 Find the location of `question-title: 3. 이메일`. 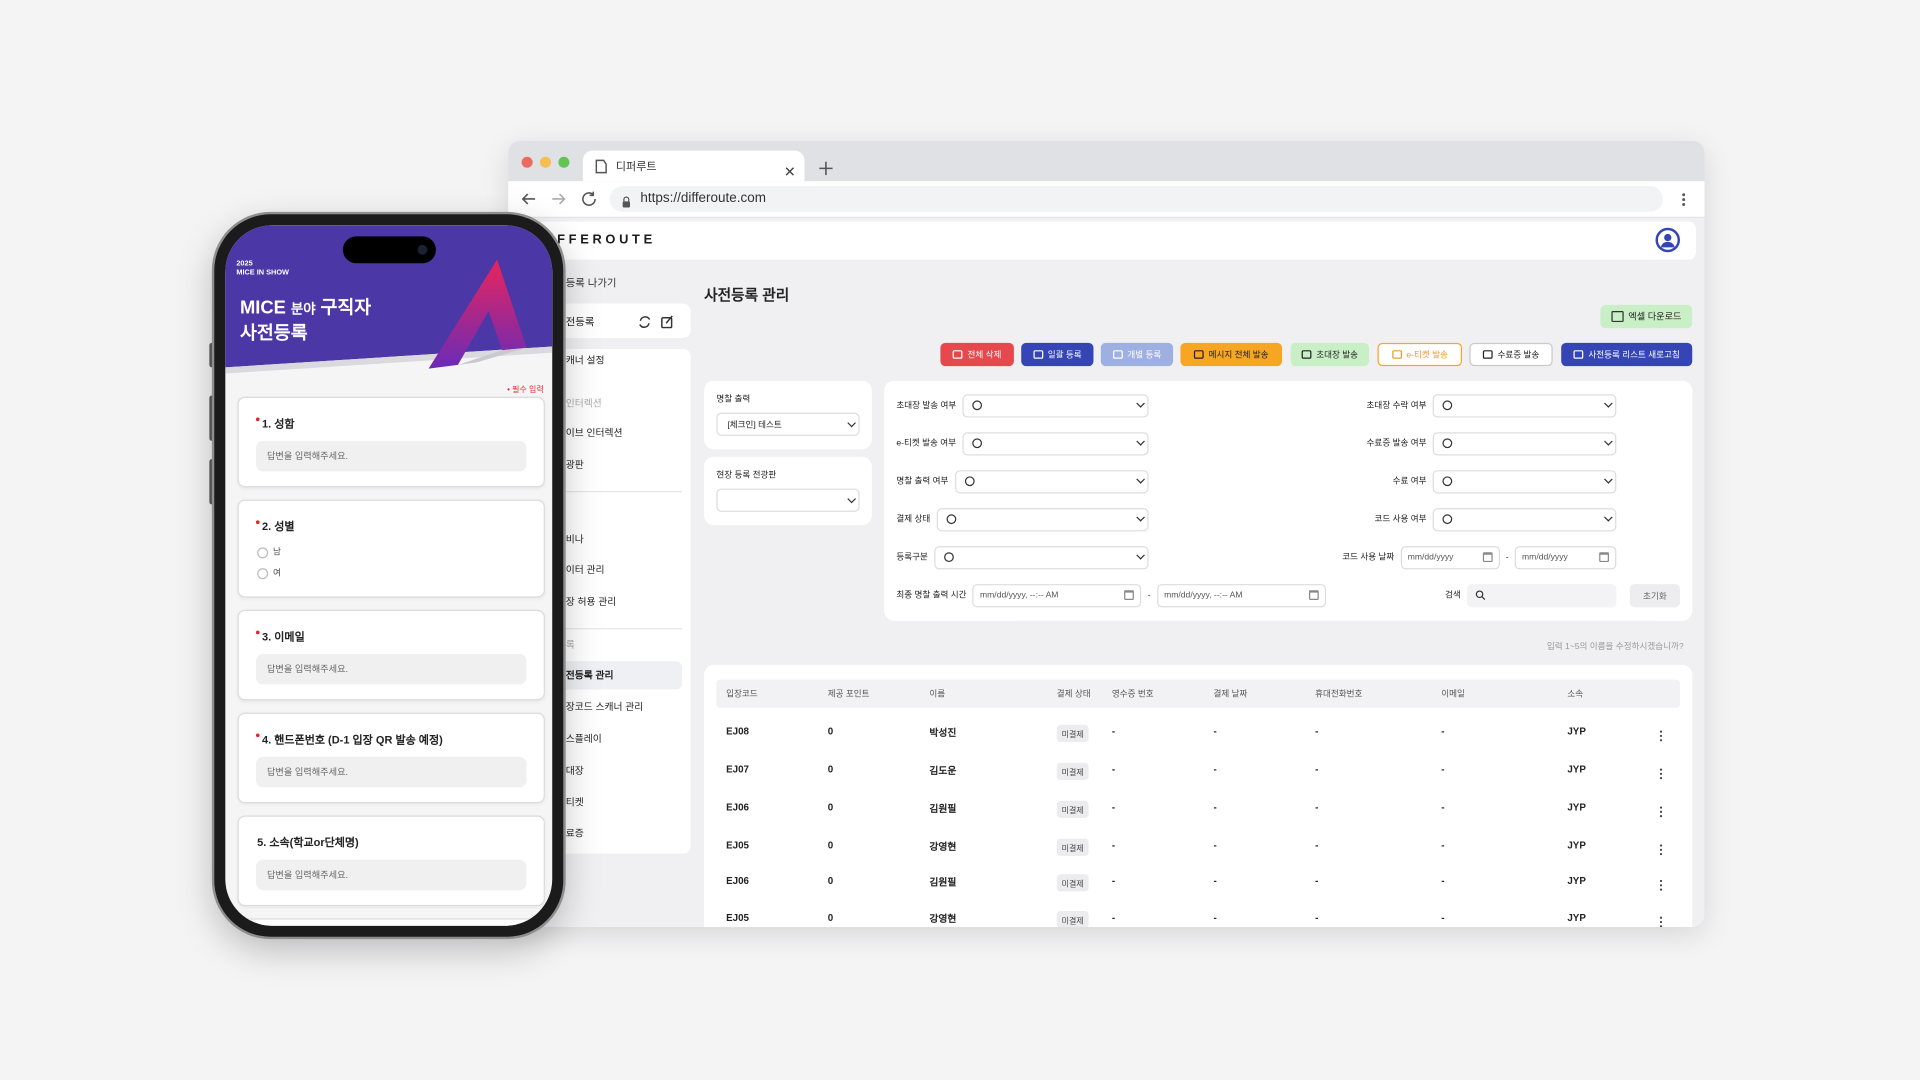

question-title: 3. 이메일 is located at coordinates (283, 636).